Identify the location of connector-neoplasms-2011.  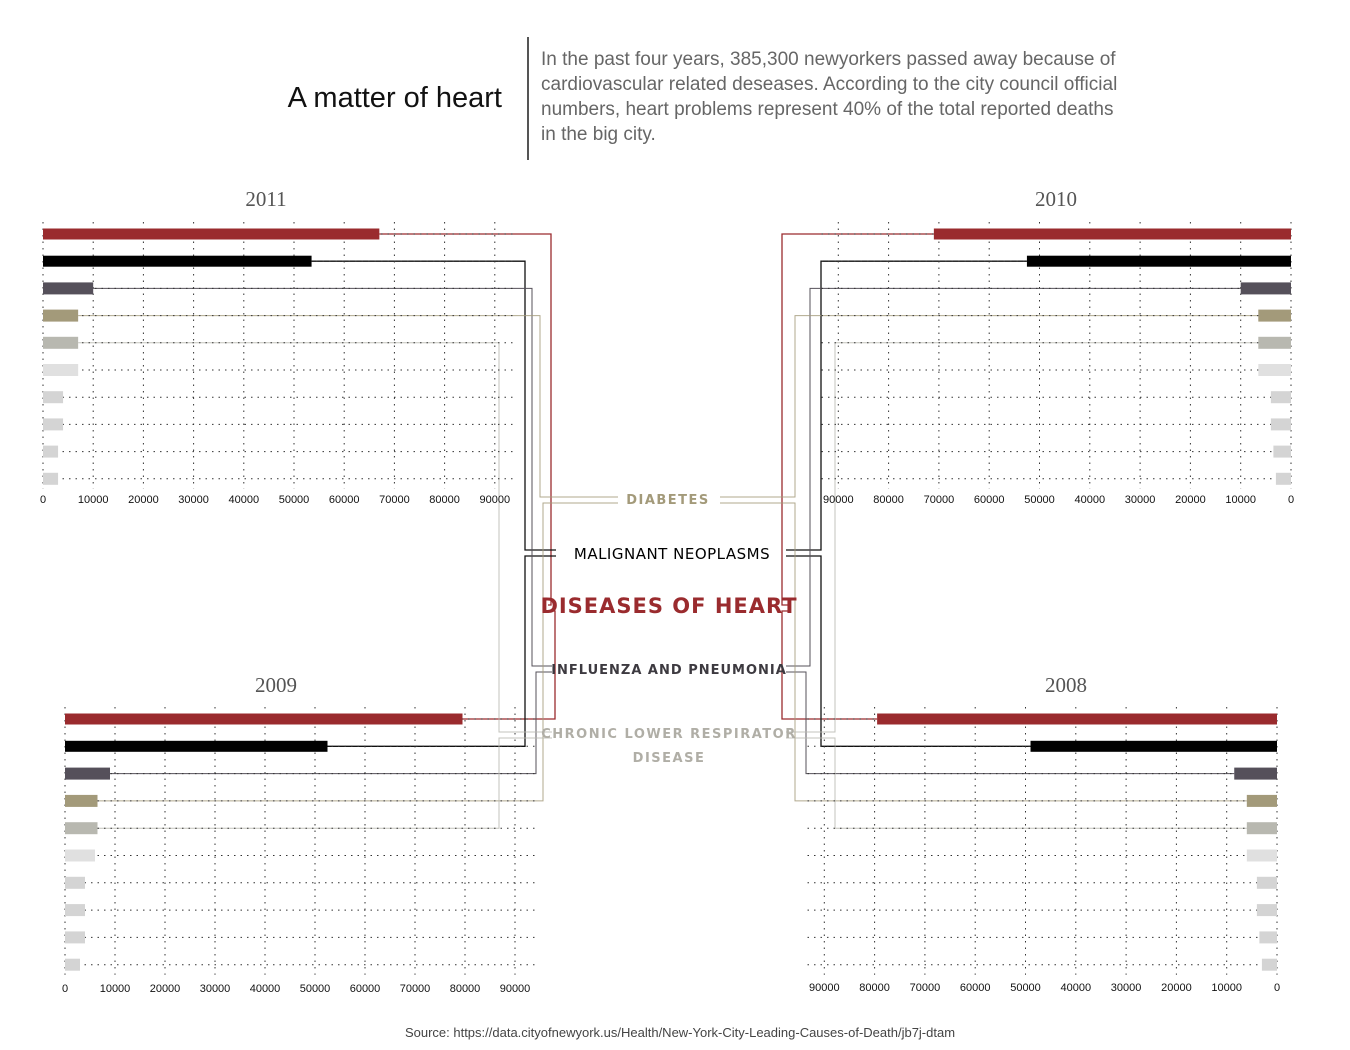
(433, 405).